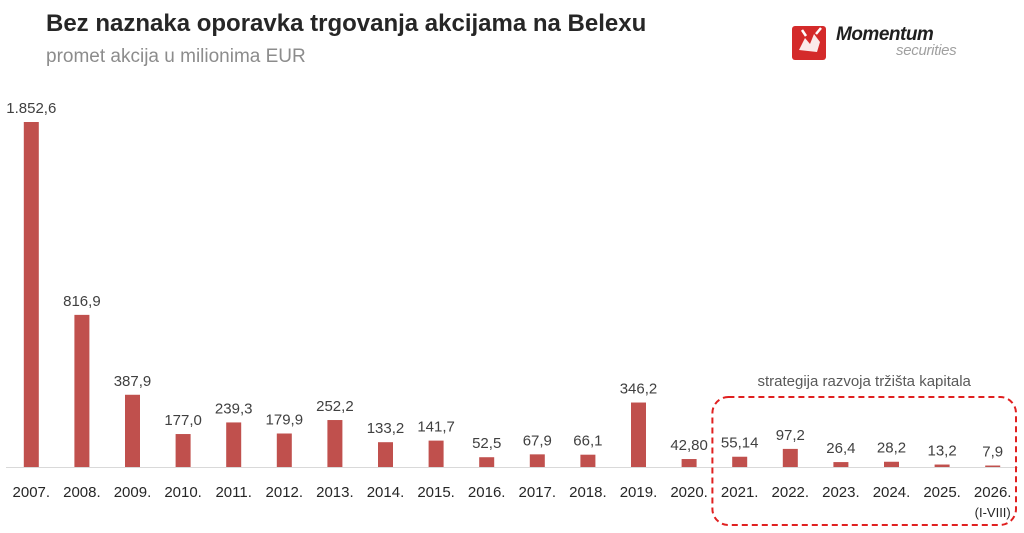  Describe the element at coordinates (176, 56) in the screenshot. I see `chart-subtitle: promet akcija u milionima EUR` at that location.